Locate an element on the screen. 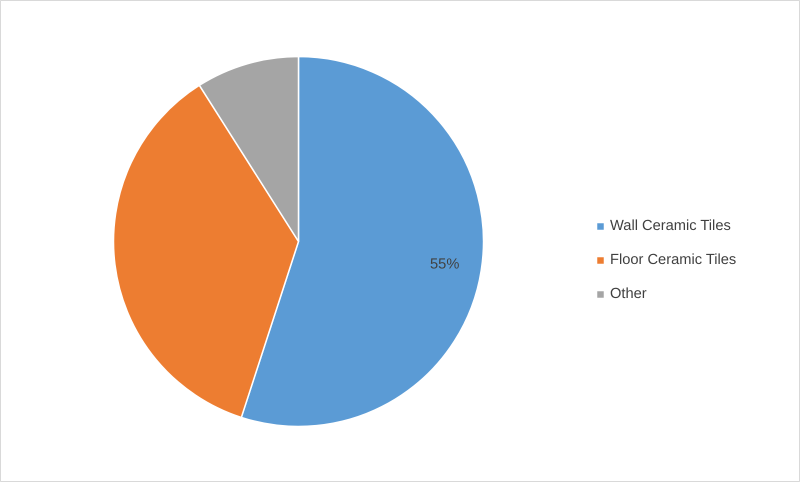 The width and height of the screenshot is (800, 482). legend-label: Other is located at coordinates (628, 294).